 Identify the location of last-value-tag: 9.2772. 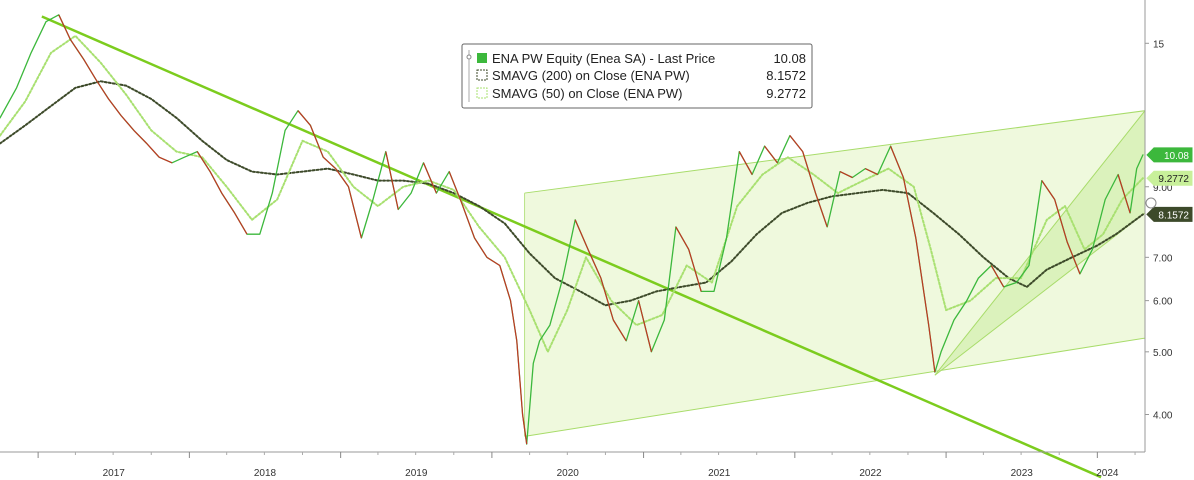
(1169, 178).